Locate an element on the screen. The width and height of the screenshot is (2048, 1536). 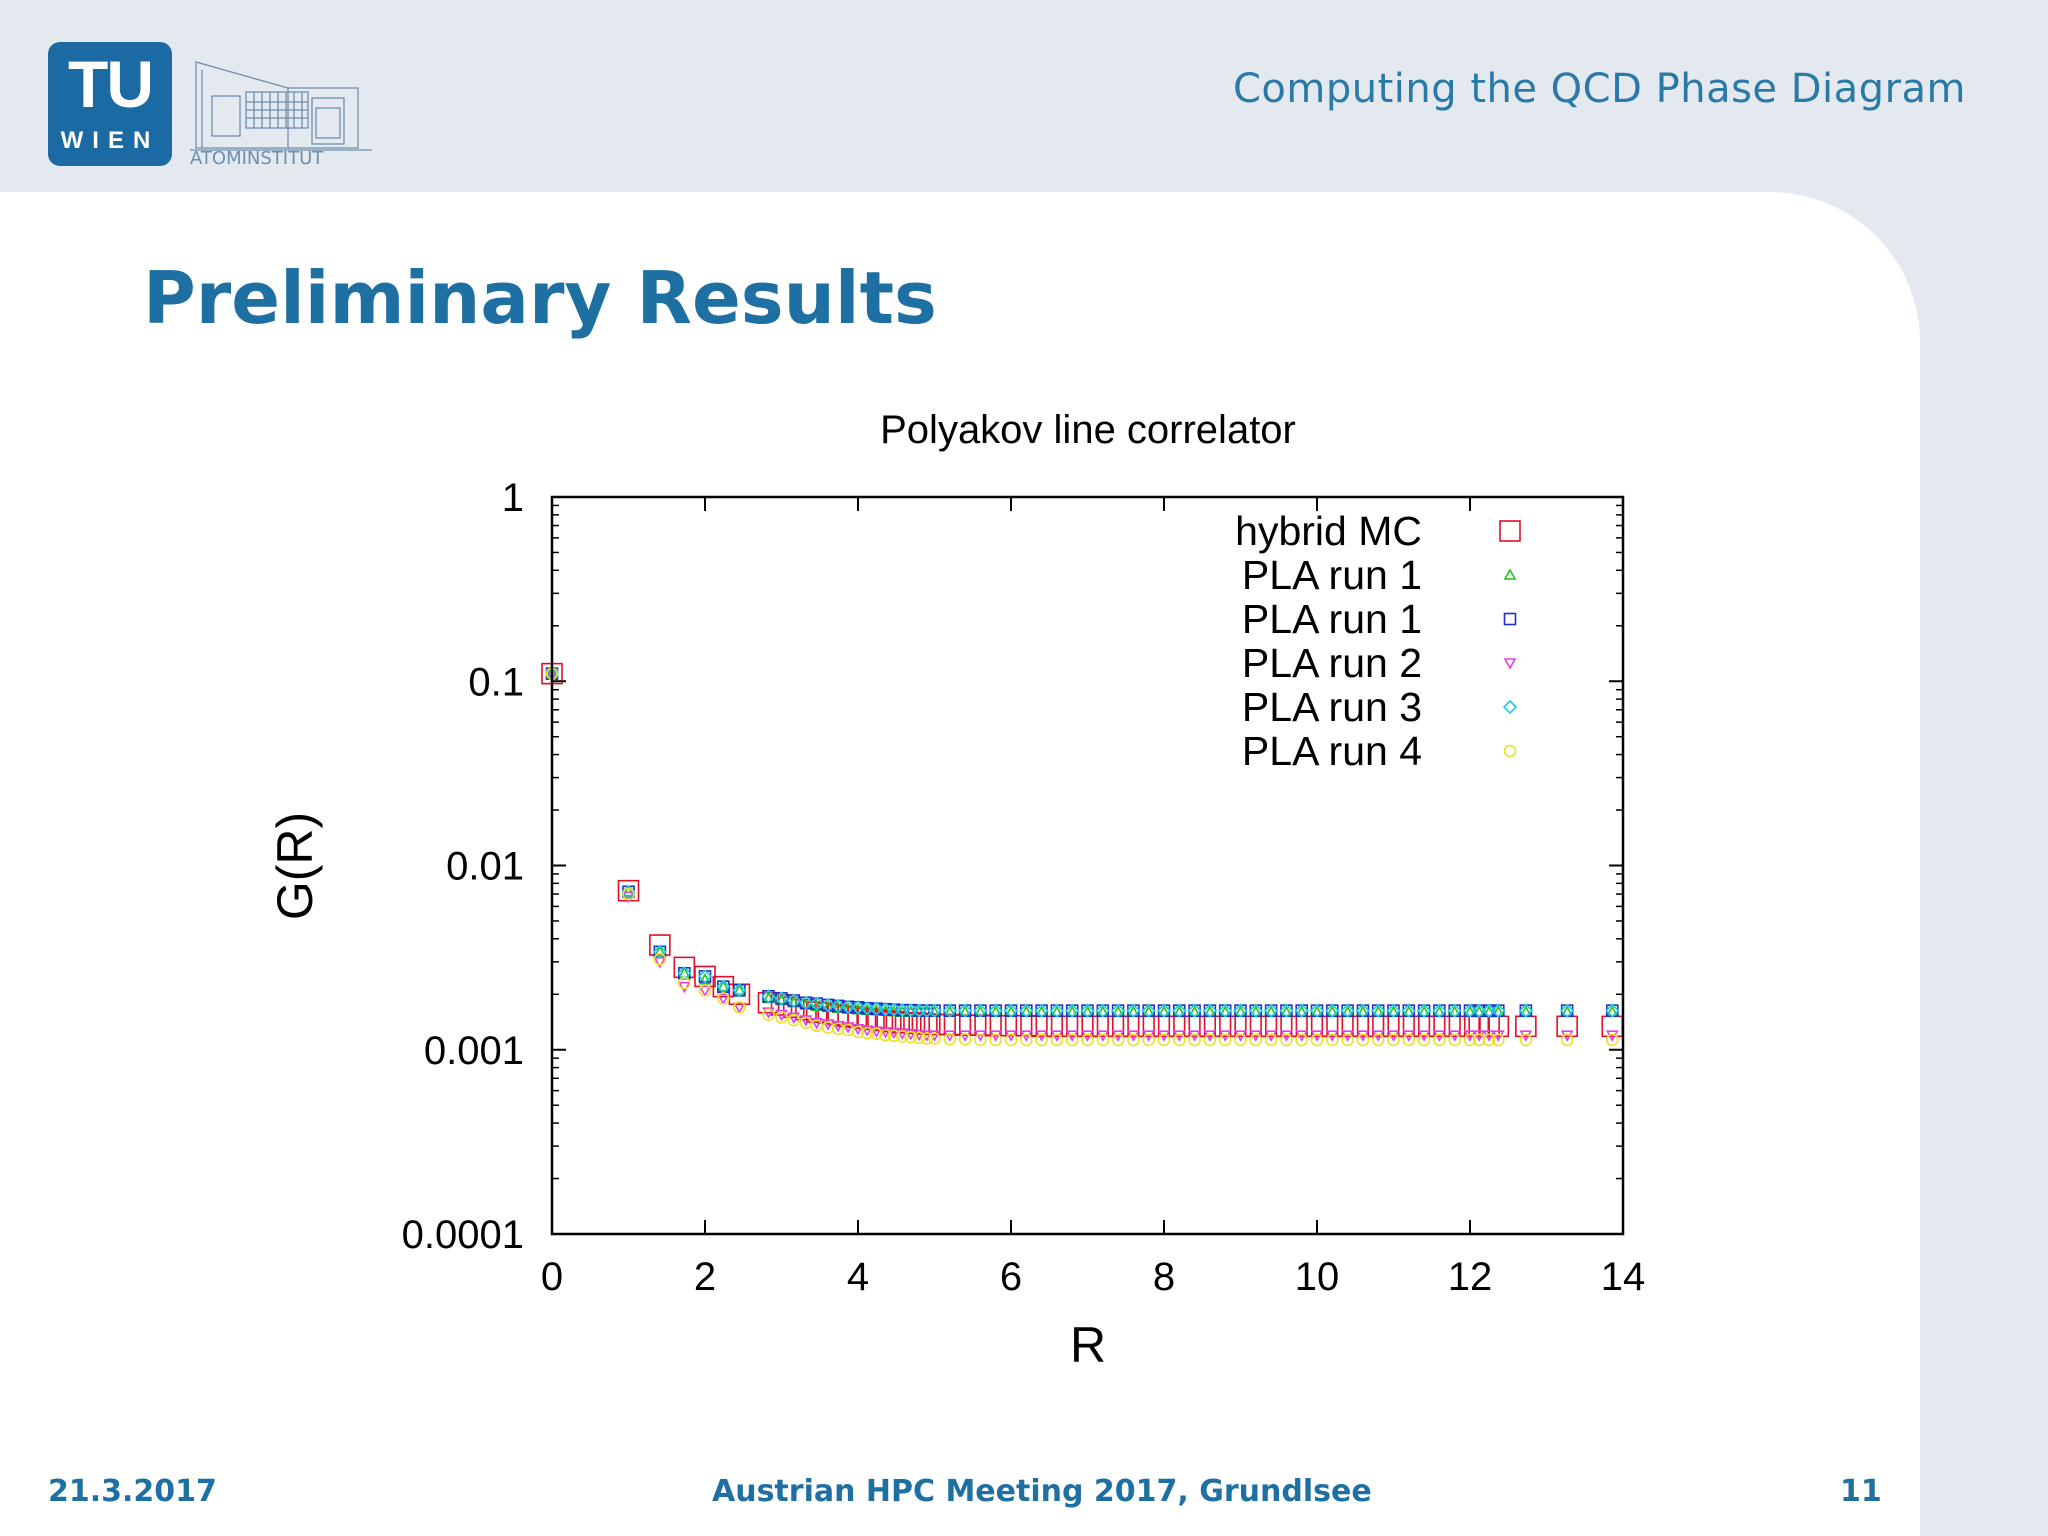
tu-wien-logo: TU WIEN is located at coordinates (110, 104).